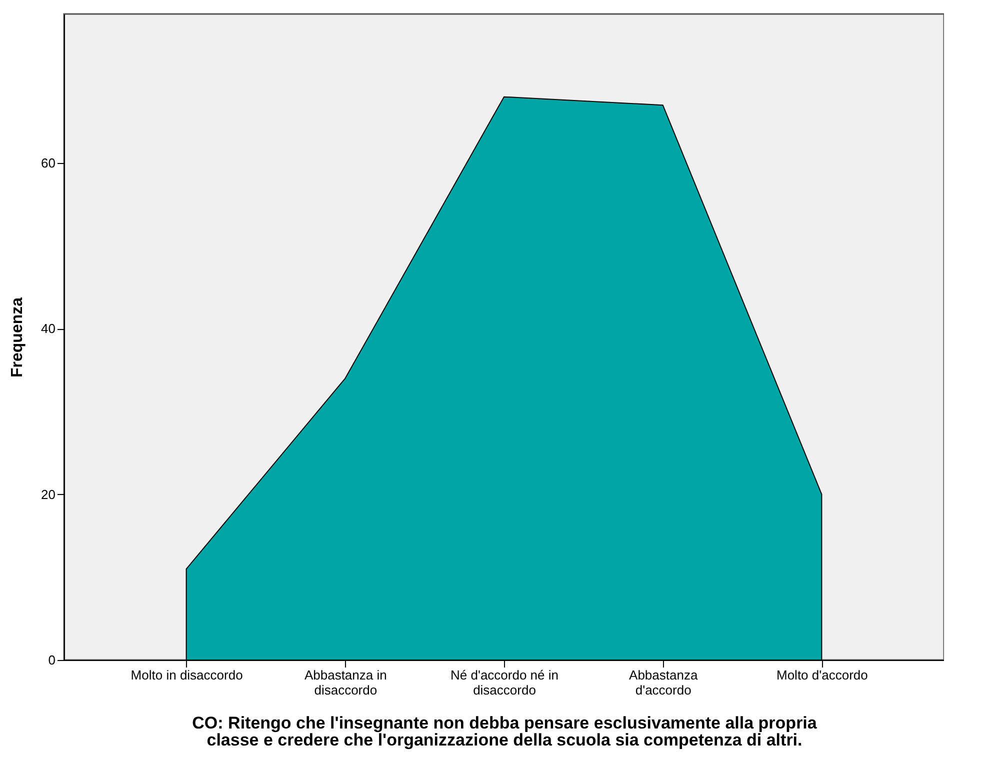 This screenshot has height=771, width=988. I want to click on y-tick-label: 20, so click(48, 494).